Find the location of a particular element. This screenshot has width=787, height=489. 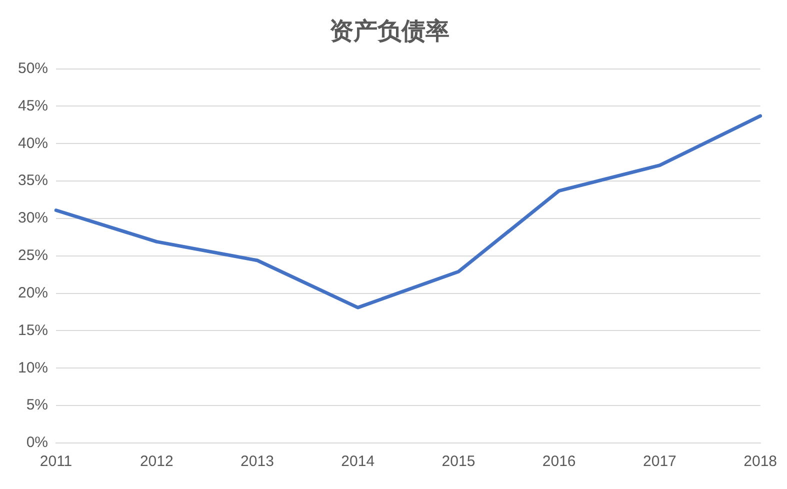

x-tick-label: 2017 is located at coordinates (659, 461).